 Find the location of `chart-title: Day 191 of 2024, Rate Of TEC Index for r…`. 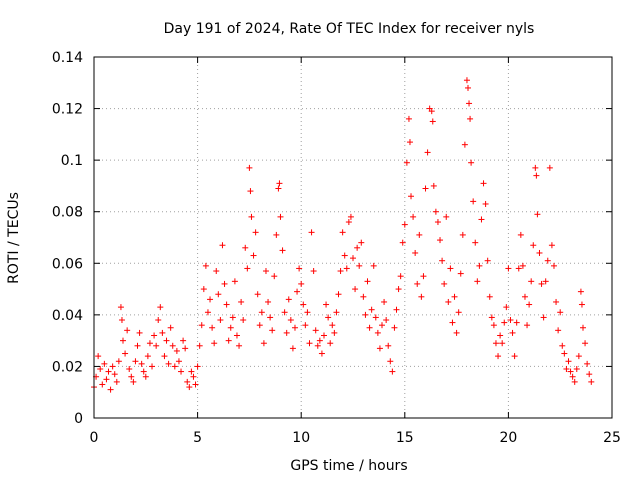

chart-title: Day 191 of 2024, Rate Of TEC Index for r… is located at coordinates (349, 29).